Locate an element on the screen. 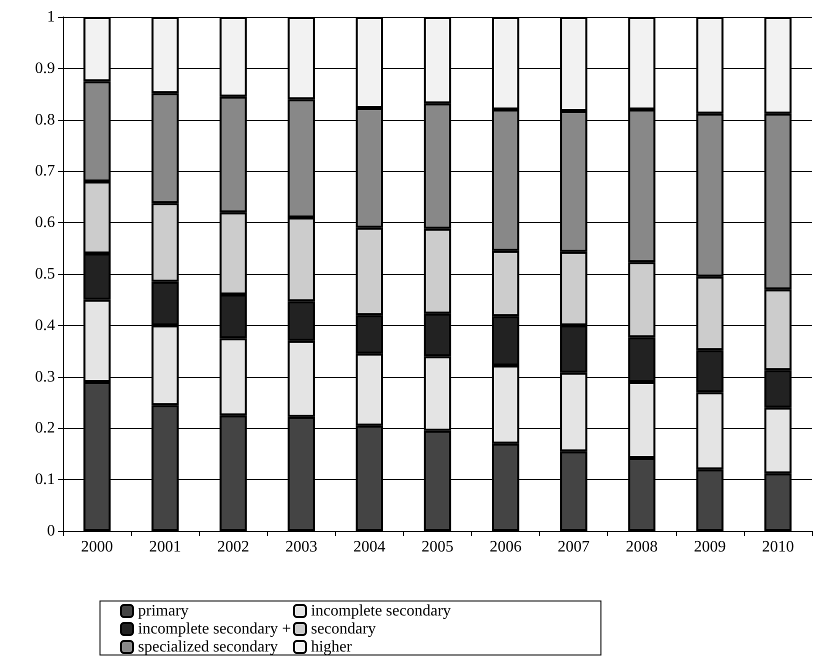 Image resolution: width=825 pixels, height=657 pixels. y-tick-label: 0.9 is located at coordinates (45, 68).